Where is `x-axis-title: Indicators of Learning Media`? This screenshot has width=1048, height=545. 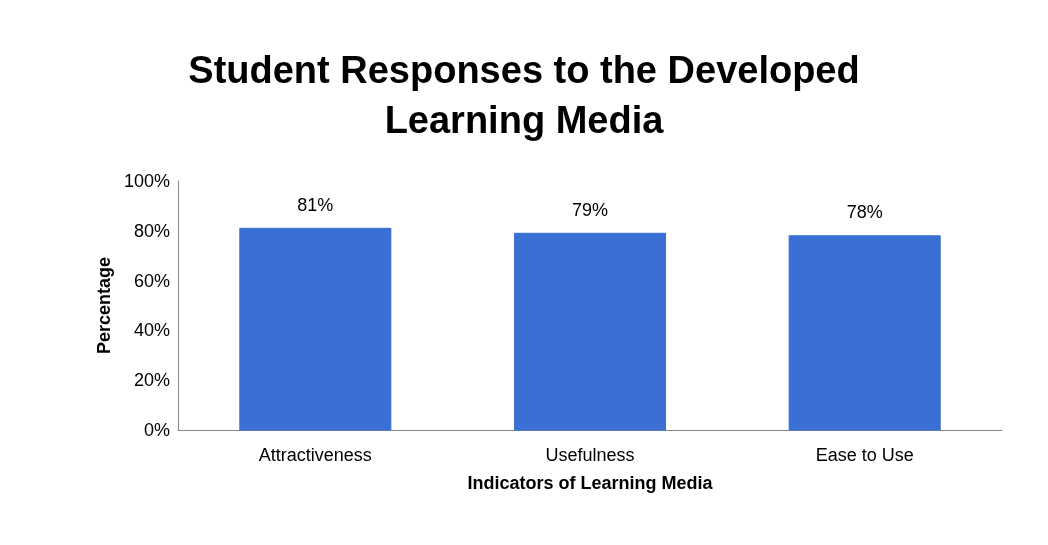 x-axis-title: Indicators of Learning Media is located at coordinates (590, 483).